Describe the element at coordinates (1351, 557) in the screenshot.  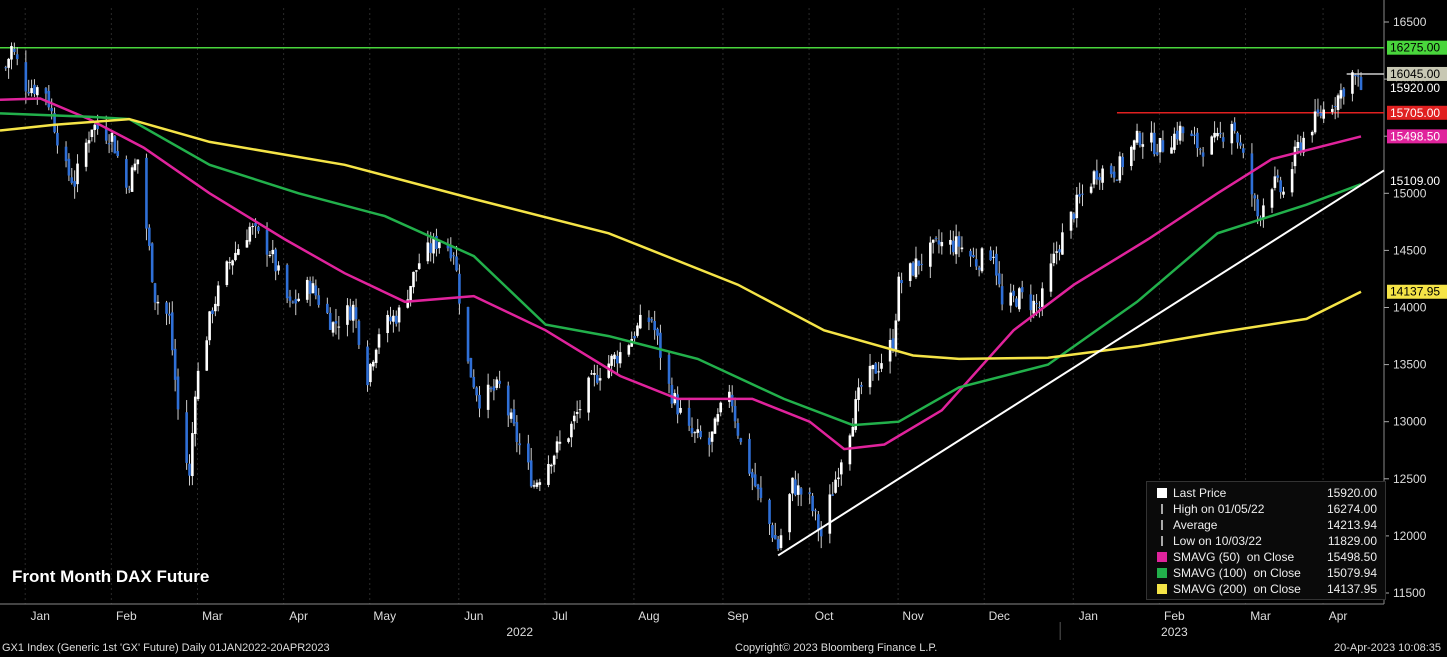
I see `legend-value: 15498.50` at that location.